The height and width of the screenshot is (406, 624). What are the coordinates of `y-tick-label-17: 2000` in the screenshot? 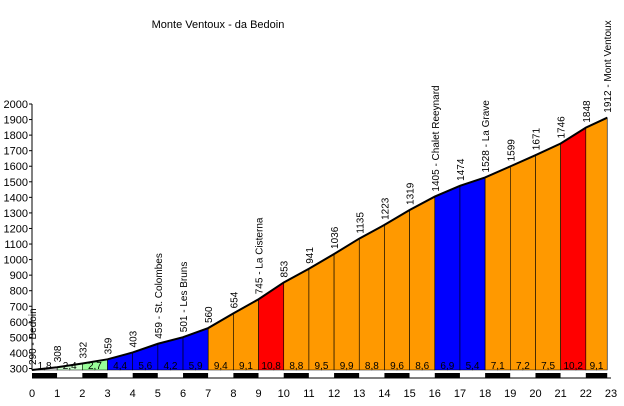 It's located at (16, 105).